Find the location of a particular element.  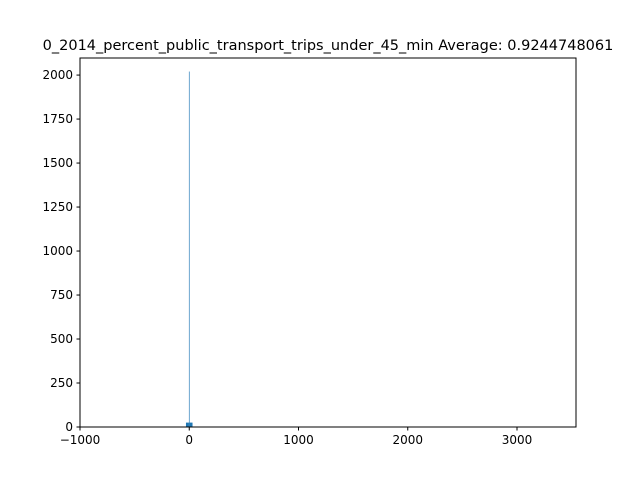

y-tick-label: 1250 is located at coordinates (57, 207).